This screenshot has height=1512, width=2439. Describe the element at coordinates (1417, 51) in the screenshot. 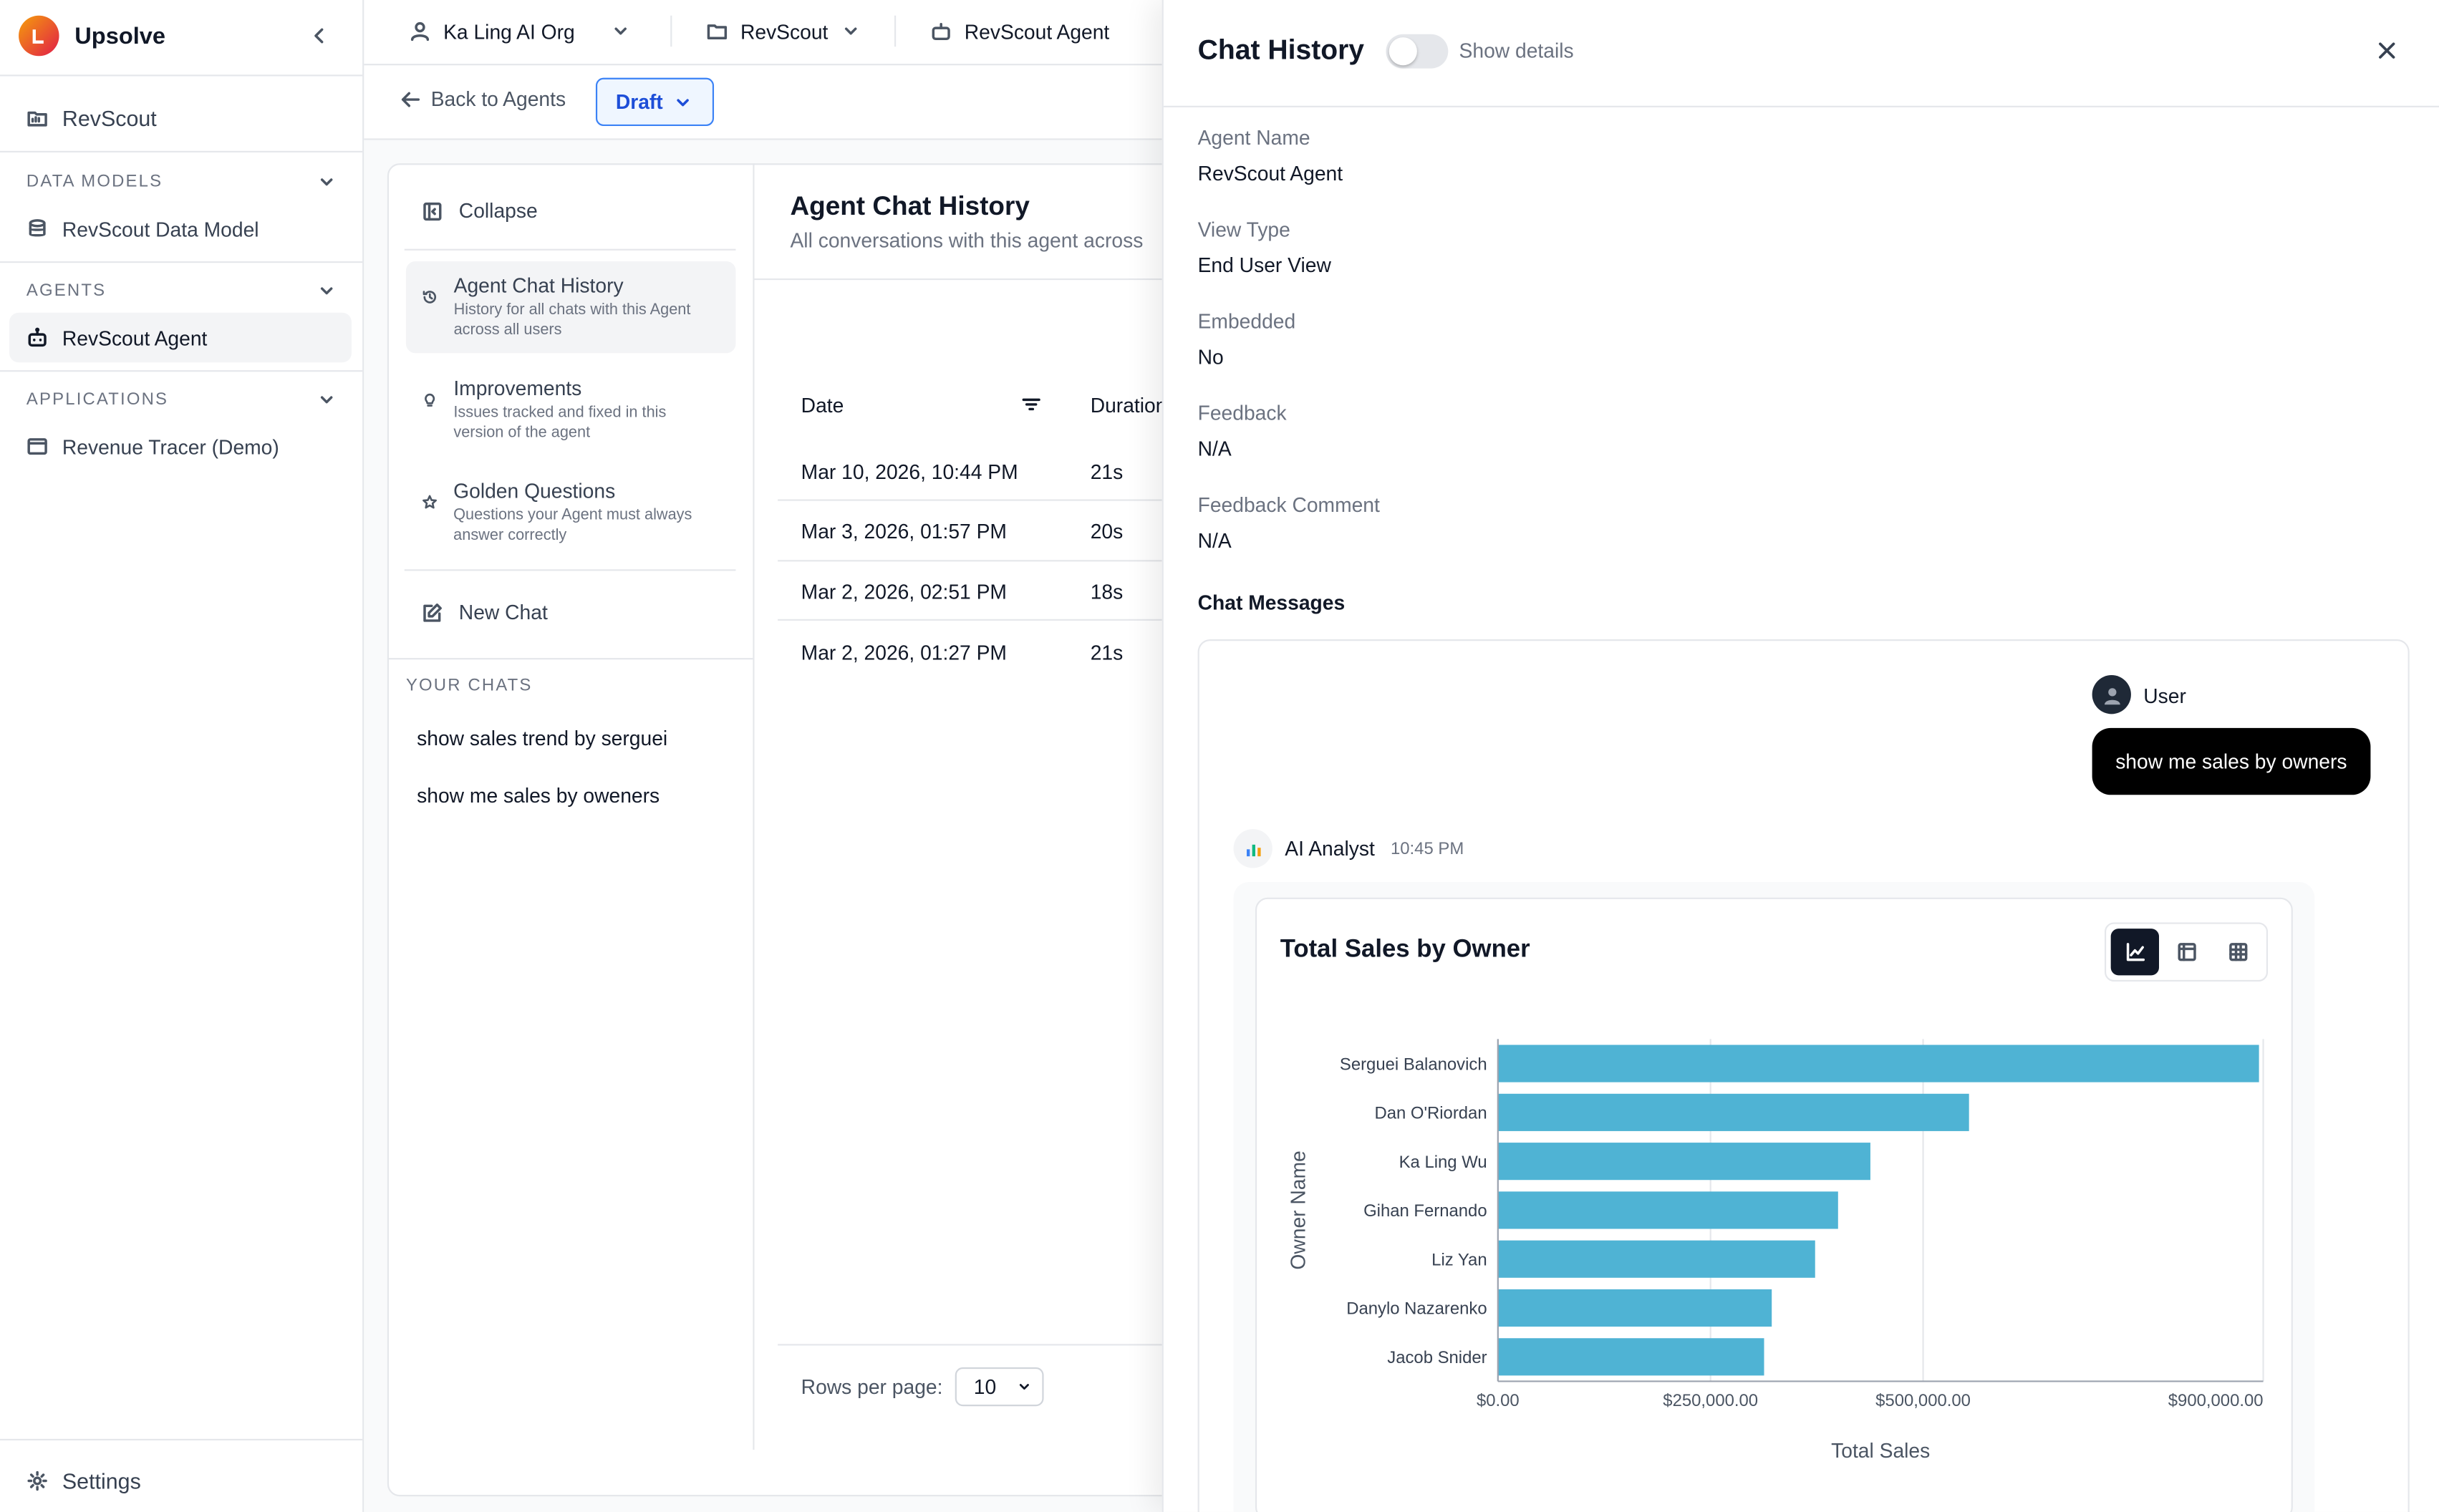

I see `show-details-toggle` at that location.